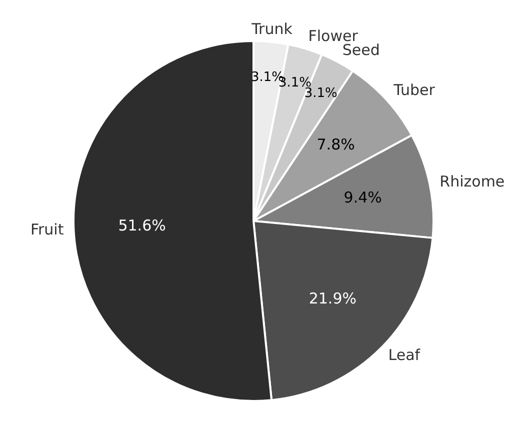  What do you see at coordinates (363, 197) in the screenshot?
I see `data-label: 9.4%` at bounding box center [363, 197].